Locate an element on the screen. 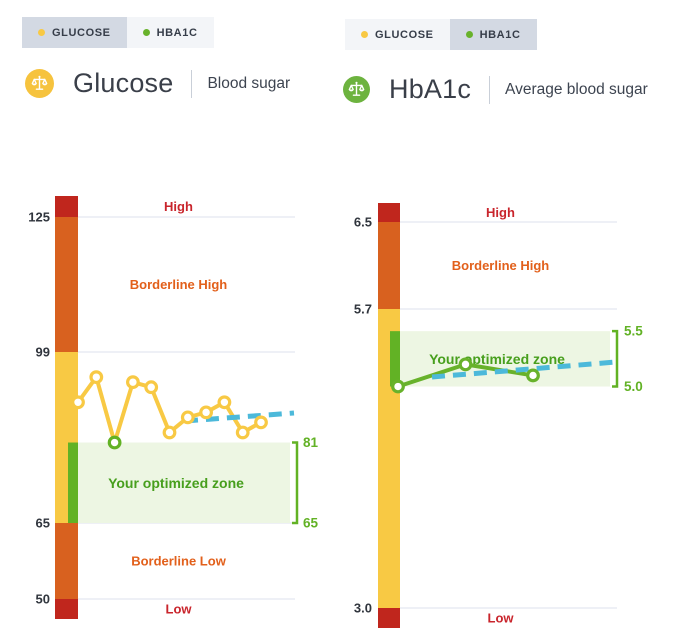  page-subtitle-hba1c: Average blood sugar is located at coordinates (576, 89).